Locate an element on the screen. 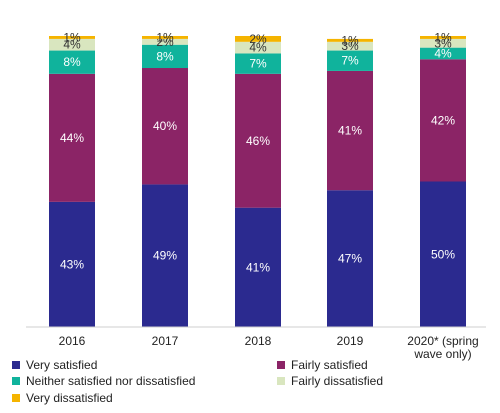 The width and height of the screenshot is (500, 413). x-tick-label: 2019 is located at coordinates (350, 341).